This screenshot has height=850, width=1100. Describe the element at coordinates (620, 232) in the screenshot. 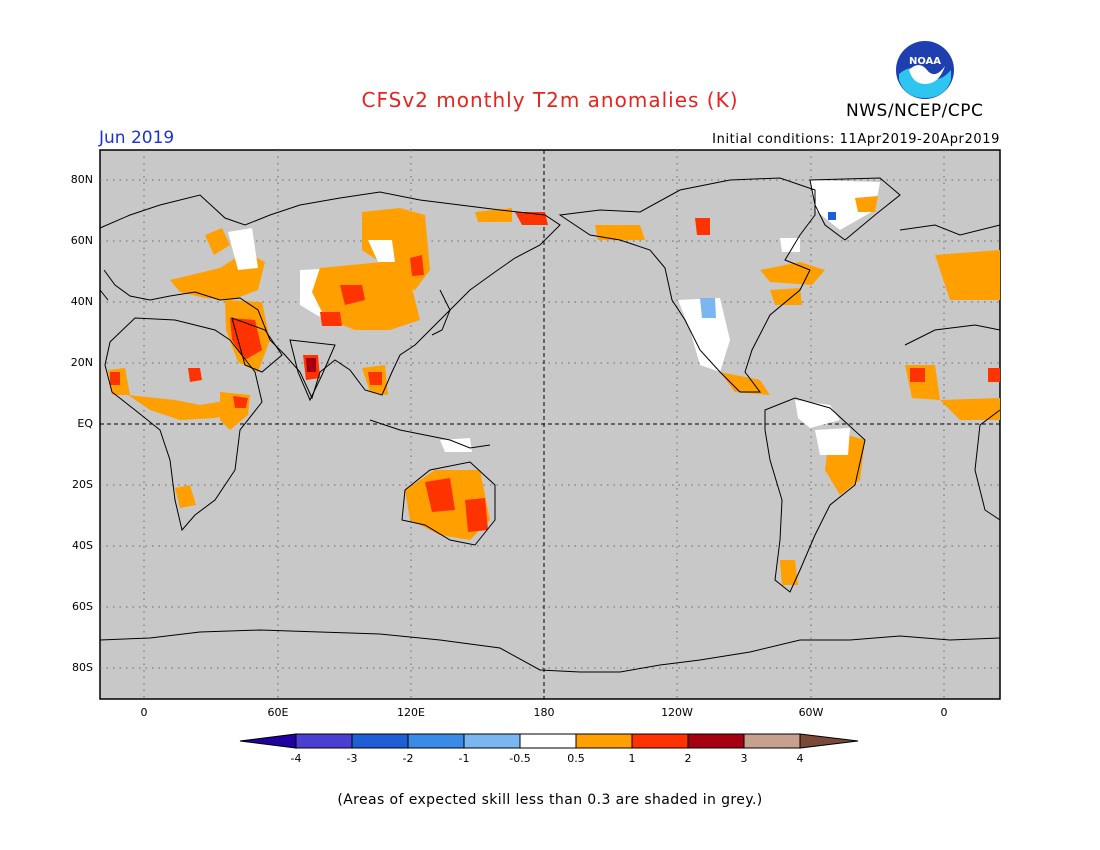

I see `patch-alaska` at that location.